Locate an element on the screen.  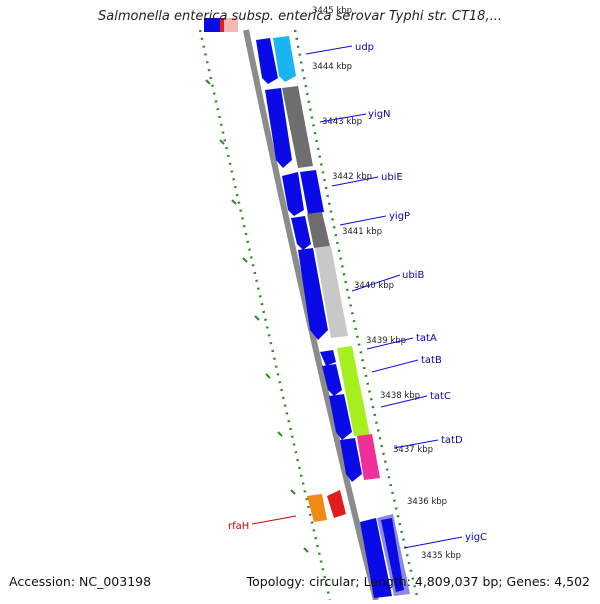
kbp-tick-label: 3442 kbp is located at coordinates (352, 177).